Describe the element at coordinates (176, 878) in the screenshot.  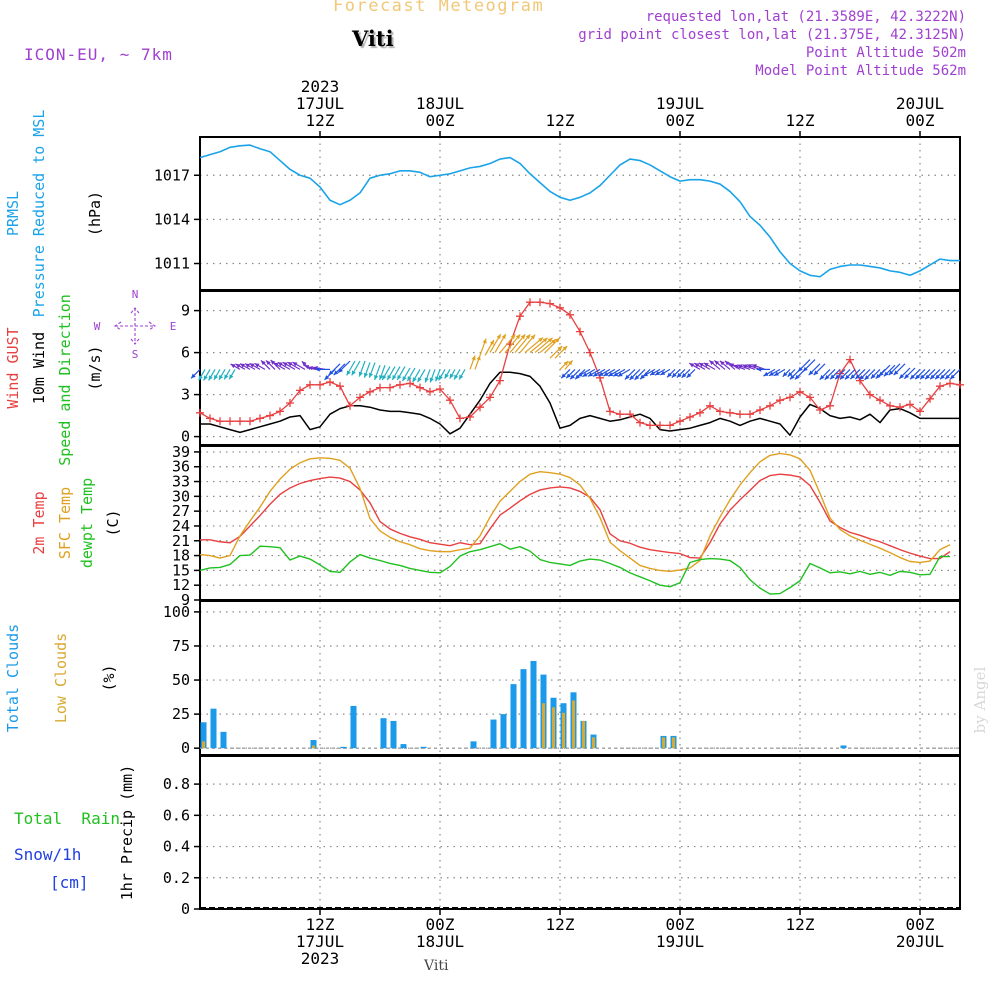
I see `y-tick-label: 0.2` at that location.